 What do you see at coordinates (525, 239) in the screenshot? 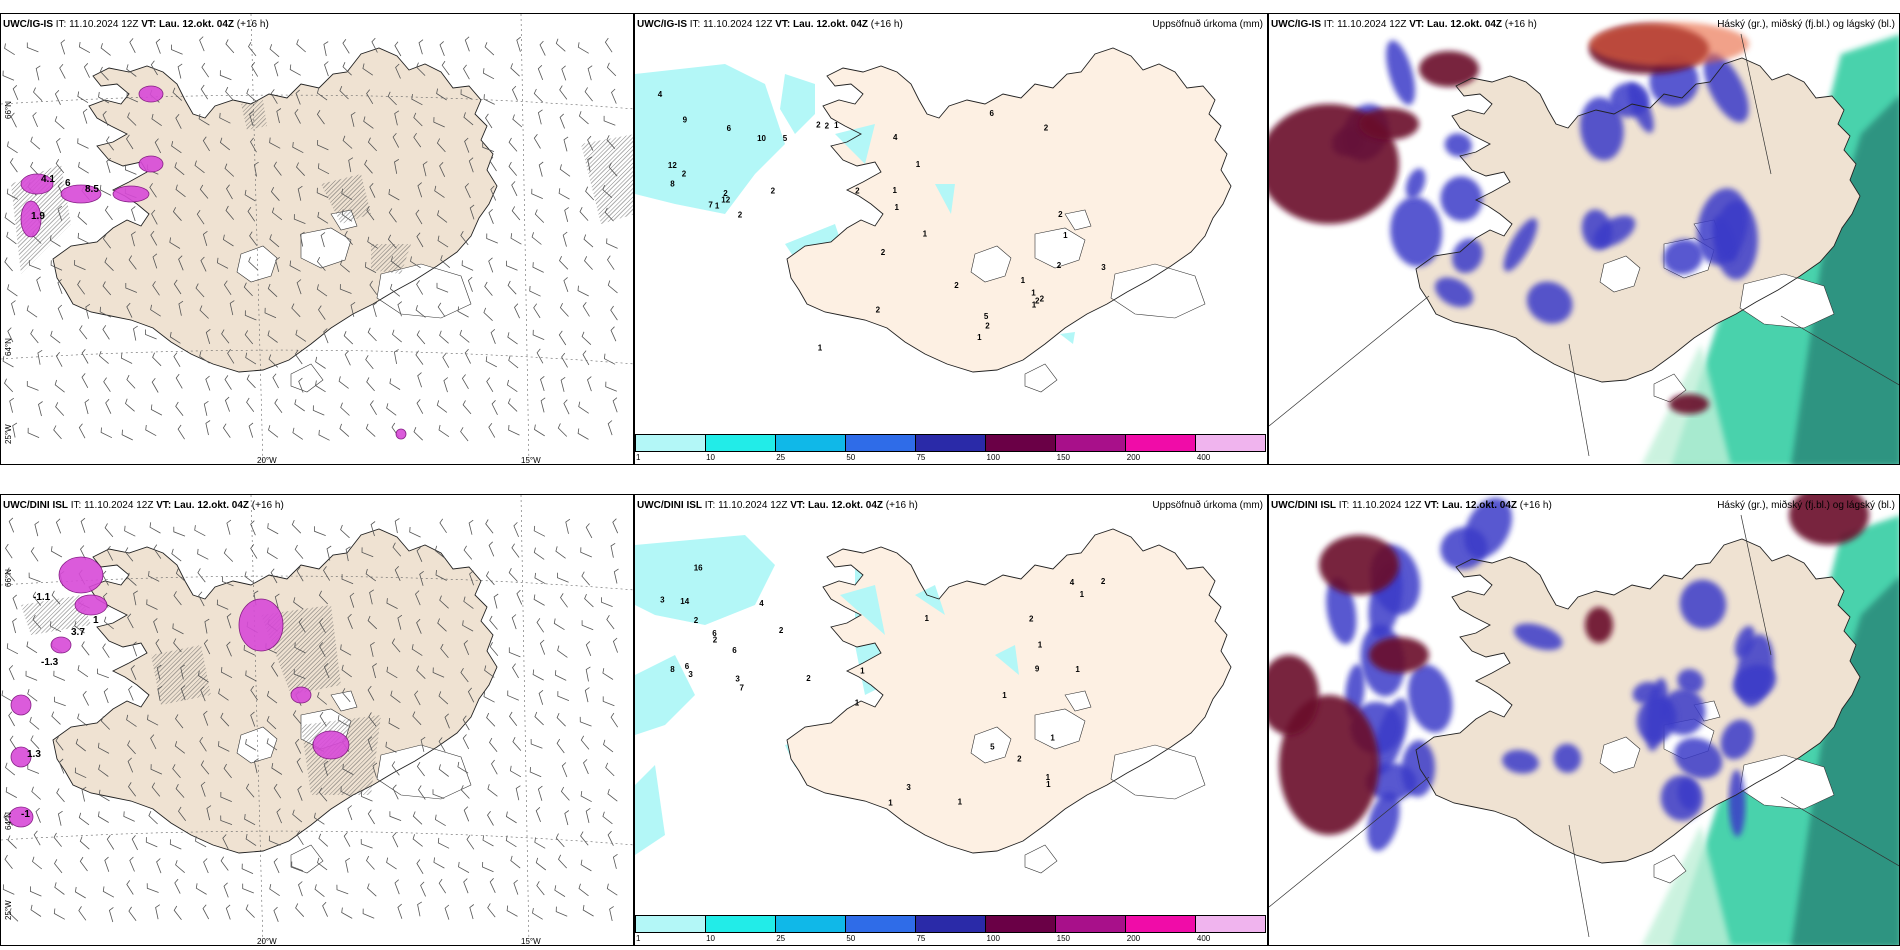
I see `graticule-line` at bounding box center [525, 239].